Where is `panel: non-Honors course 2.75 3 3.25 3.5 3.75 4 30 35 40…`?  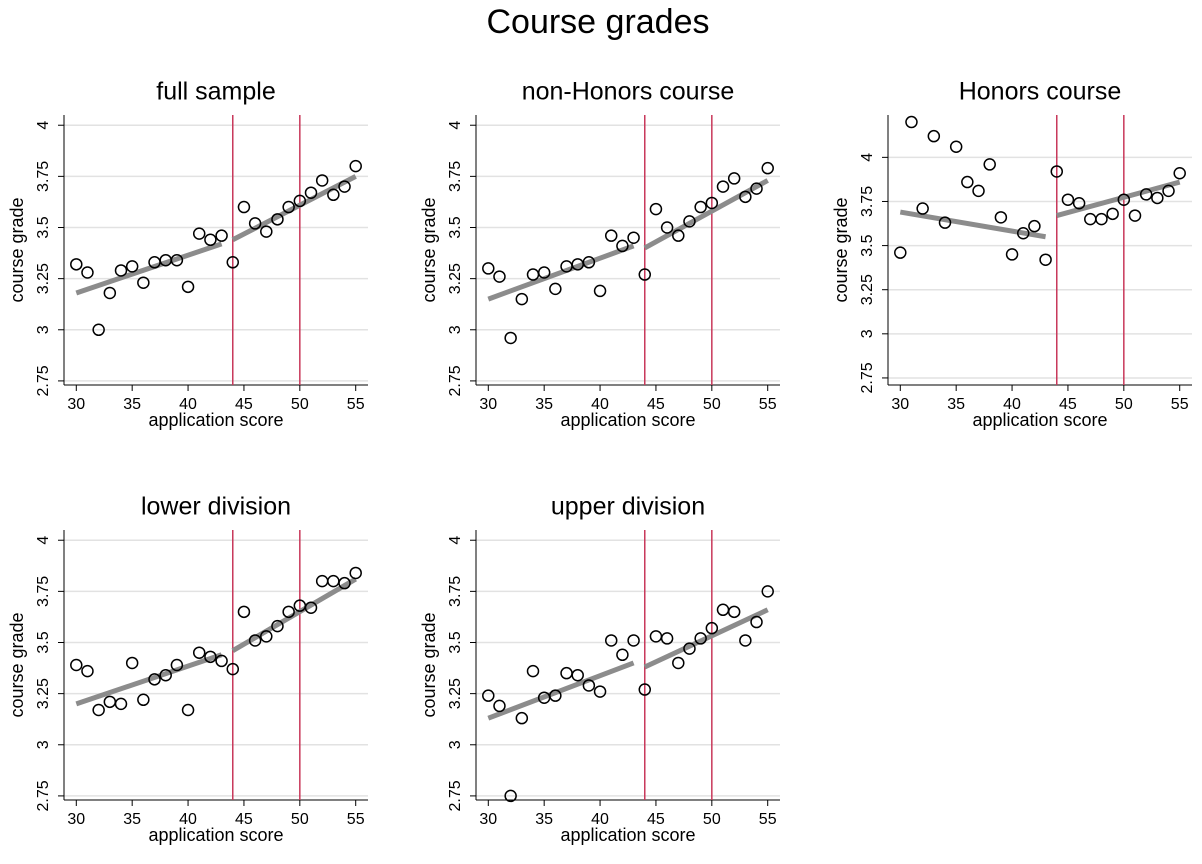 panel: non-Honors course 2.75 3 3.25 3.5 3.75 4 30 35 40… is located at coordinates (599, 254).